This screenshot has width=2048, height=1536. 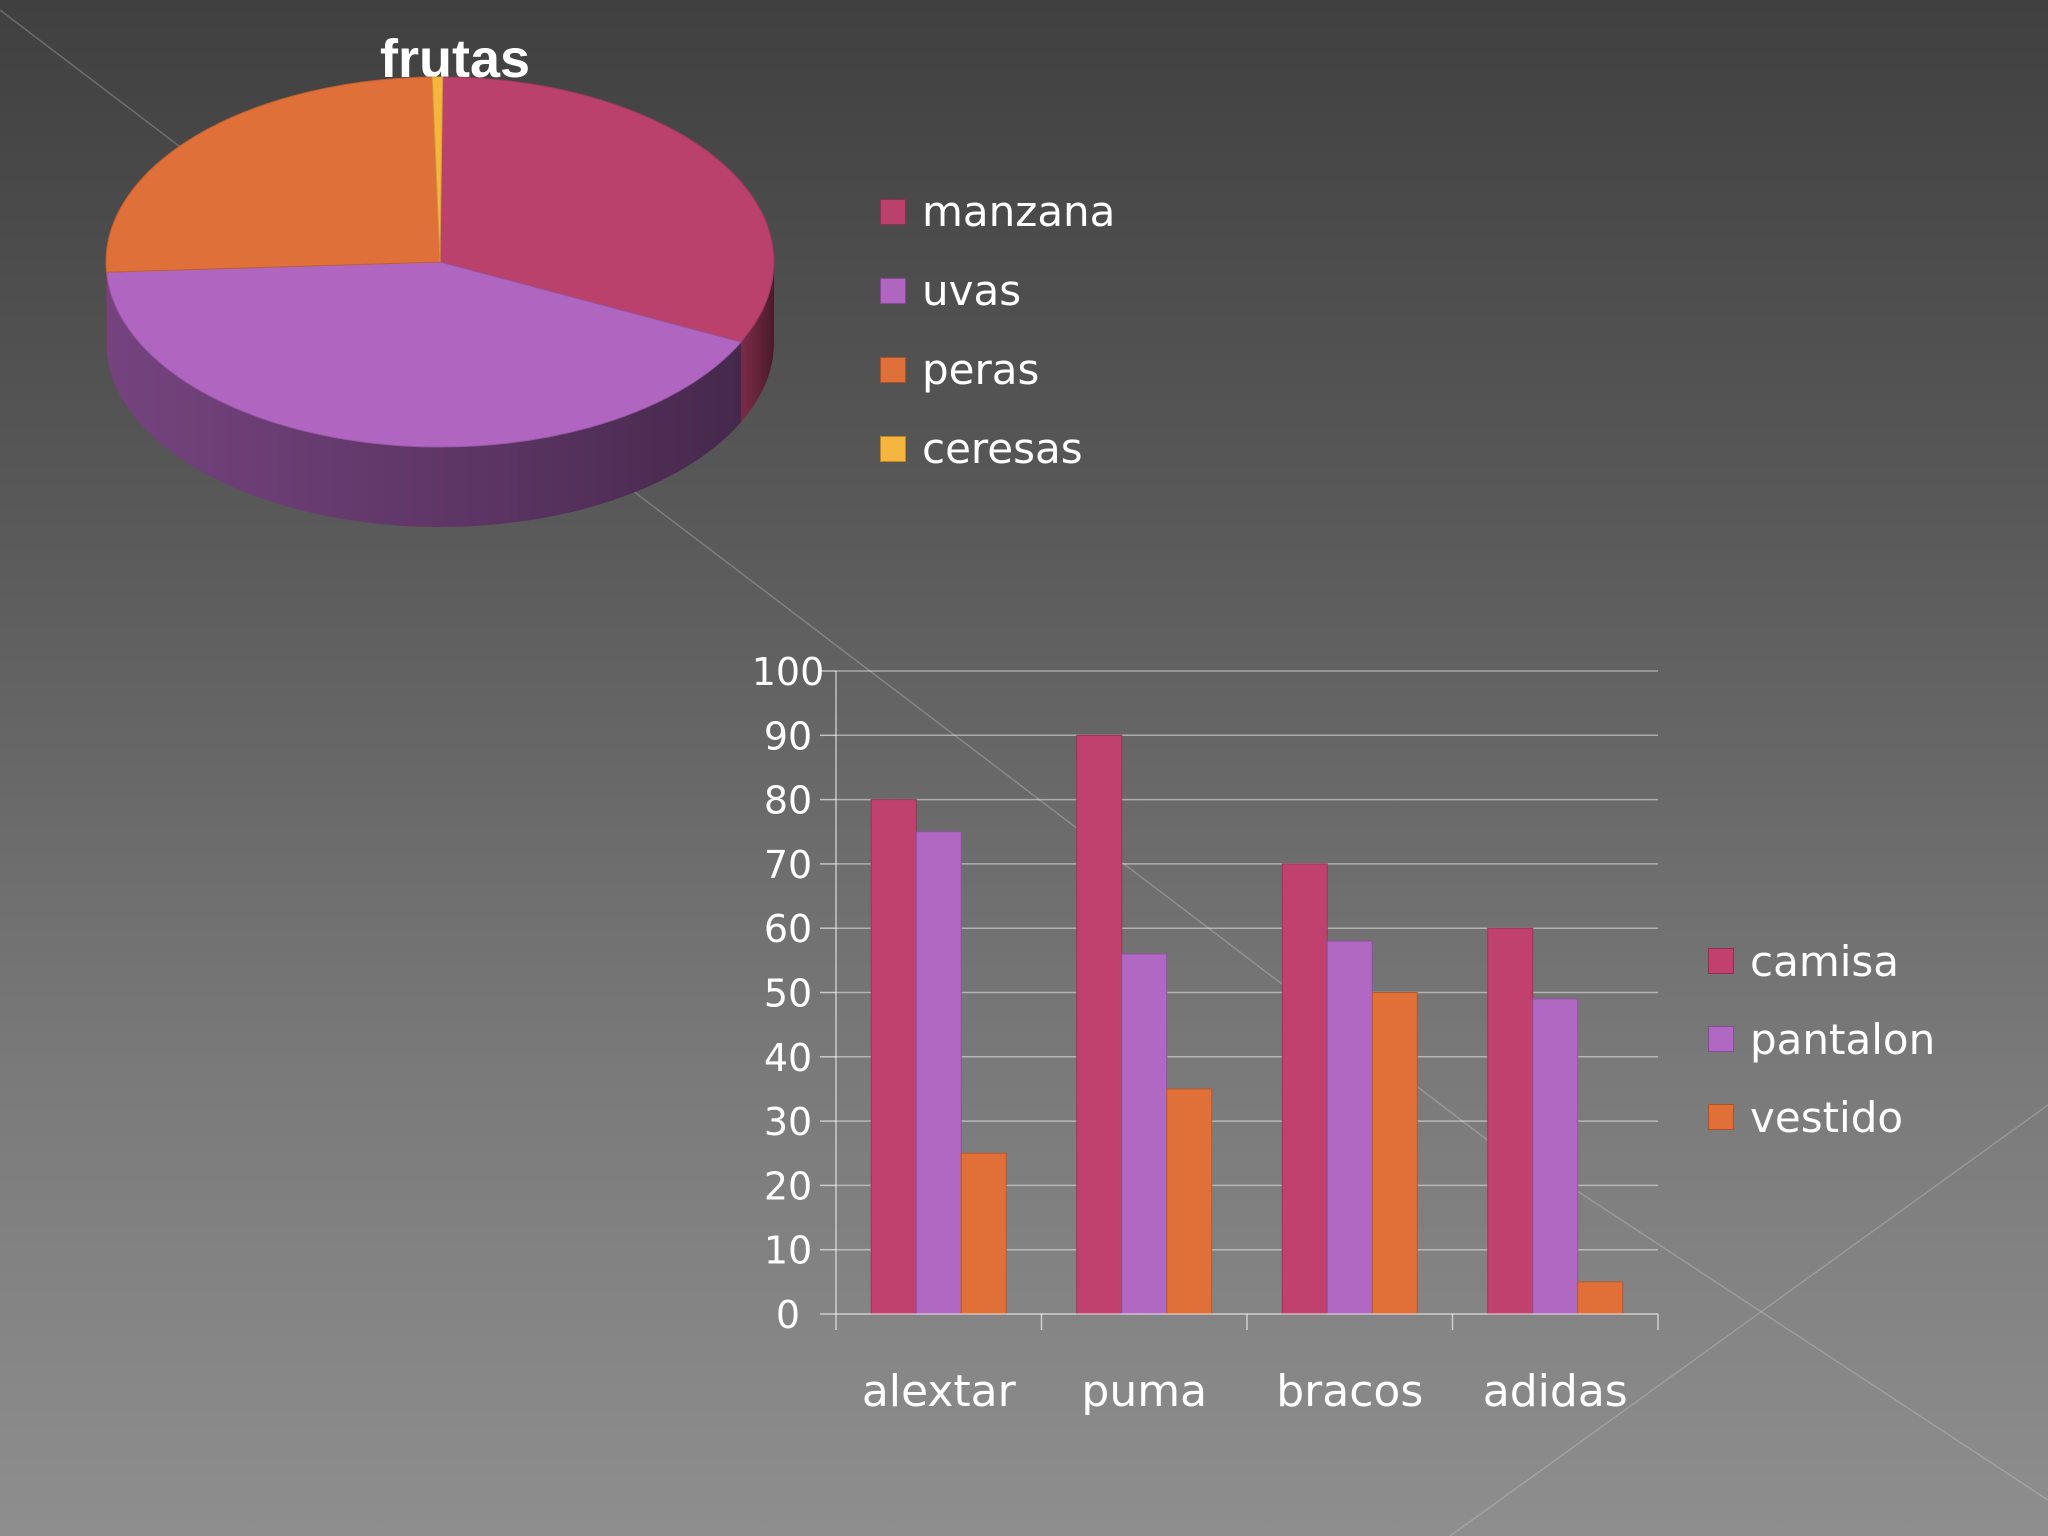 I want to click on pie-legend-item-peras: peras, so click(x=997, y=369).